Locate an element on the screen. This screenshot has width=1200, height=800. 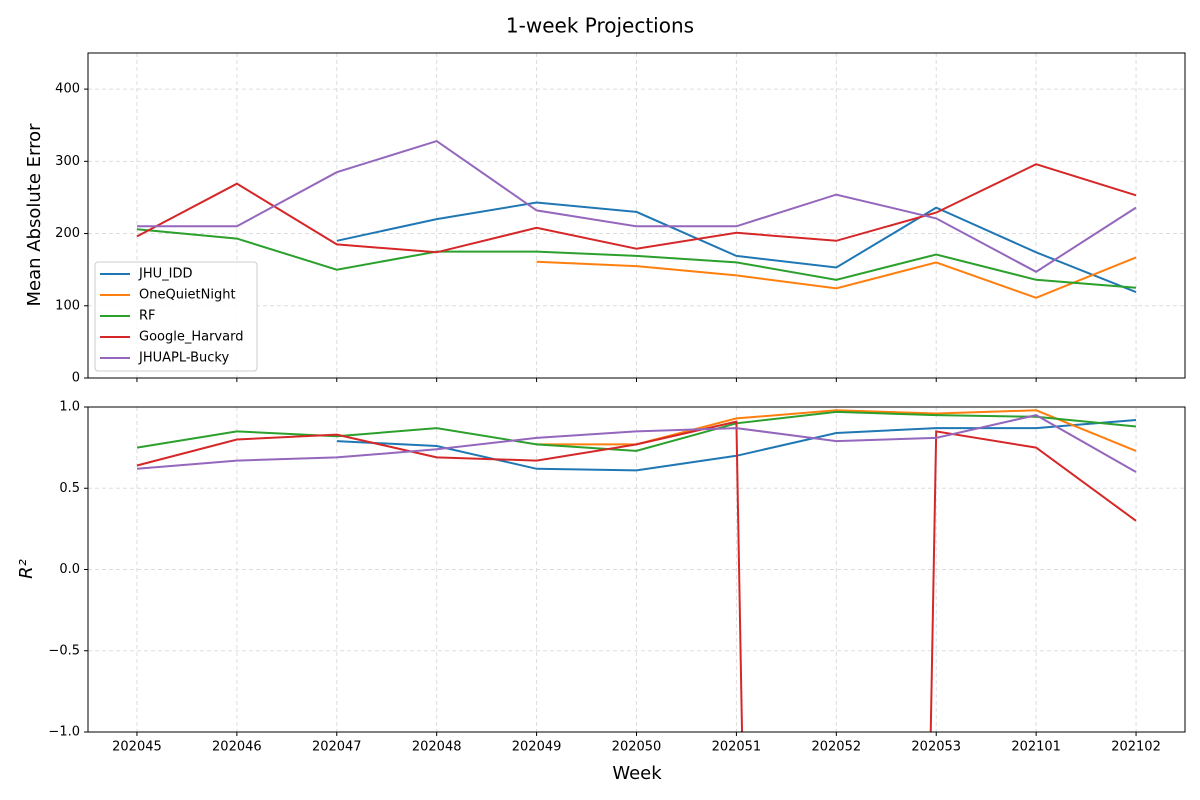
legend-label: OneQuietNight is located at coordinates (187, 295).